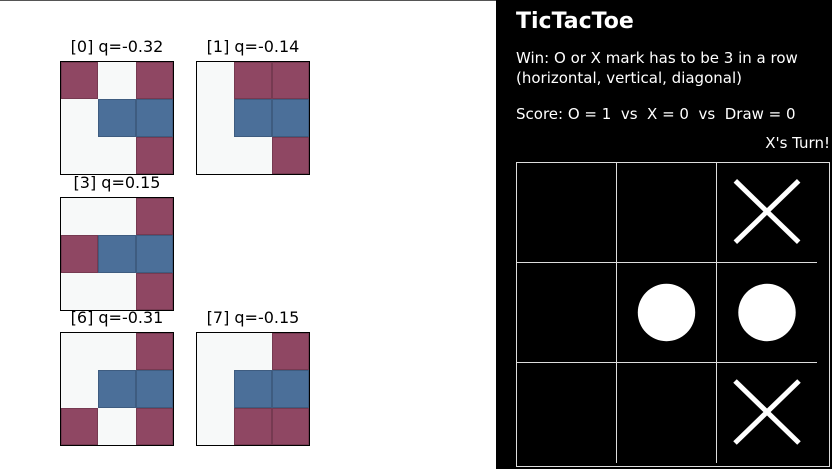  What do you see at coordinates (629, 78) in the screenshot?
I see `win-rule-line-2: (horizontal, vertical, diagonal)` at bounding box center [629, 78].